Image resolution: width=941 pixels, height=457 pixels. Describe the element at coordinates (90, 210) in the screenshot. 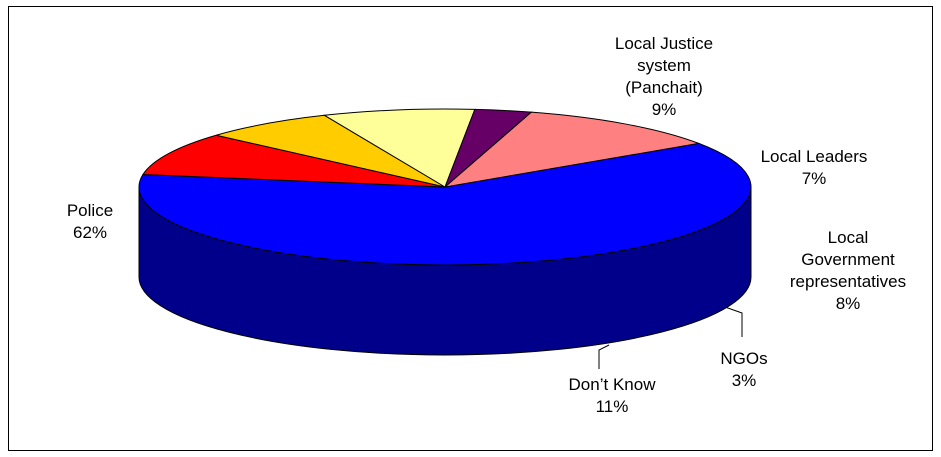

I see `label-police-name: Police` at that location.